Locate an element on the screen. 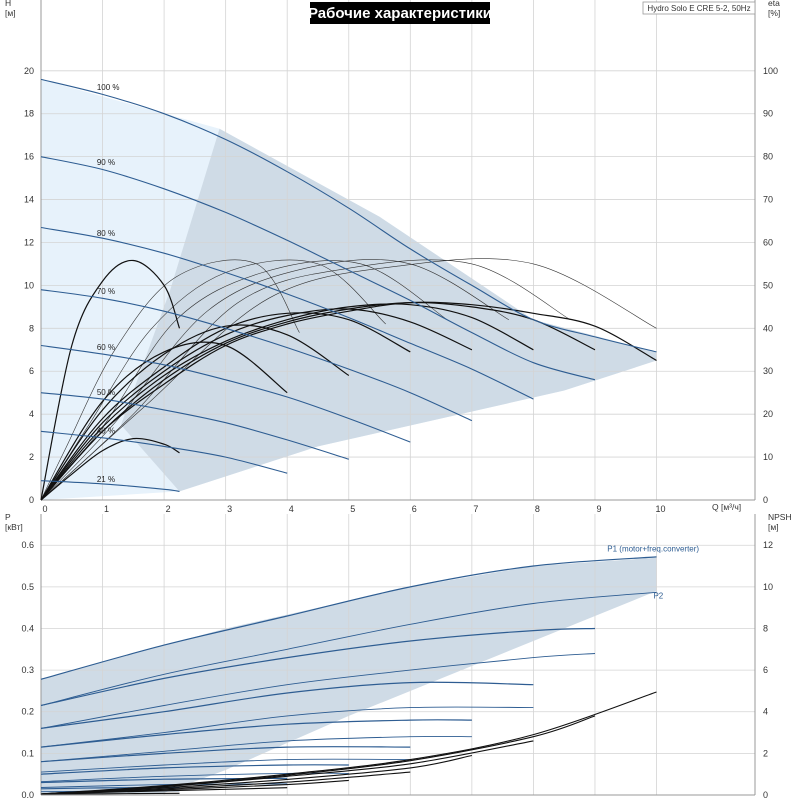 This screenshot has width=800, height=800. efficiency-max-curve is located at coordinates (110, 380).